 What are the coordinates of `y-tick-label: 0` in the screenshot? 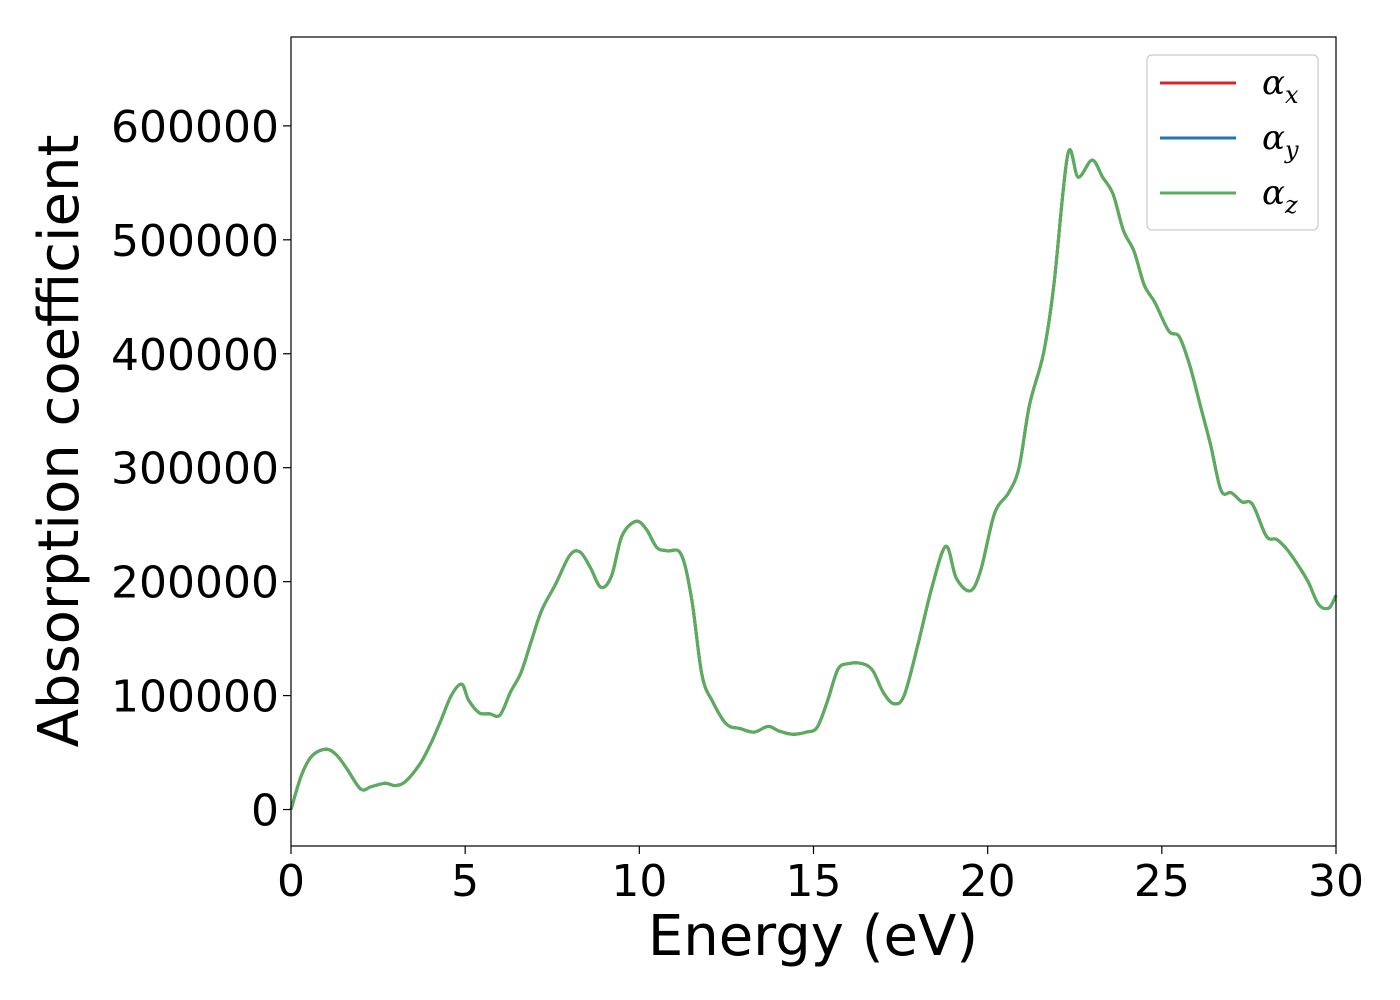 It's located at (265, 811).